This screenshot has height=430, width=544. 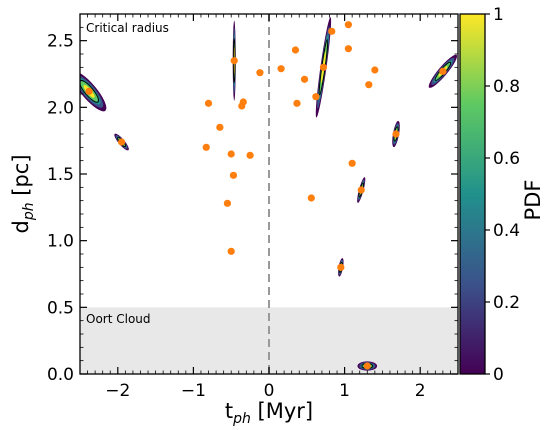 What do you see at coordinates (506, 231) in the screenshot?
I see `colorbar-tick-label: 0.4` at bounding box center [506, 231].